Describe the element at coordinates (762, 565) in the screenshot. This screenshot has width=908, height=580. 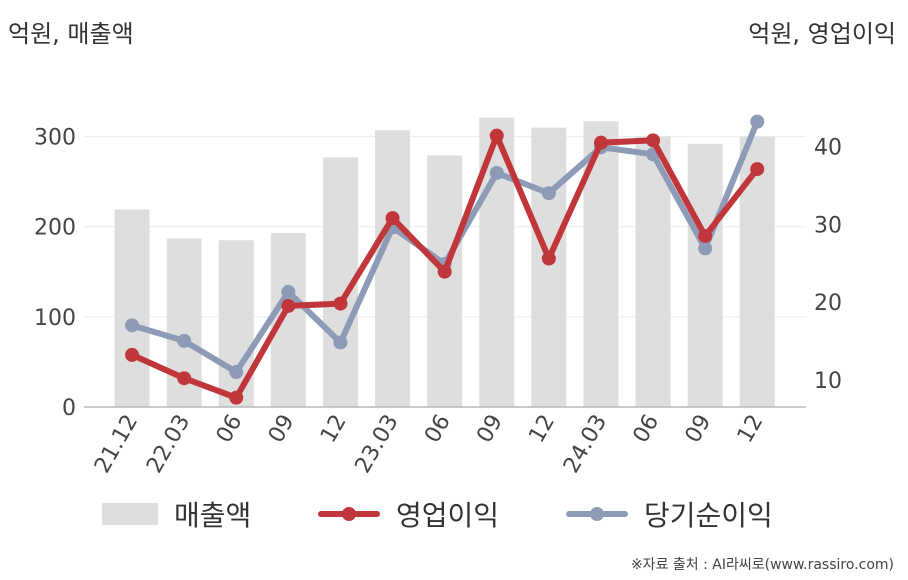
I see `source-note: ※자료 출처 : AI라씨로(www.rassiro.com)` at that location.